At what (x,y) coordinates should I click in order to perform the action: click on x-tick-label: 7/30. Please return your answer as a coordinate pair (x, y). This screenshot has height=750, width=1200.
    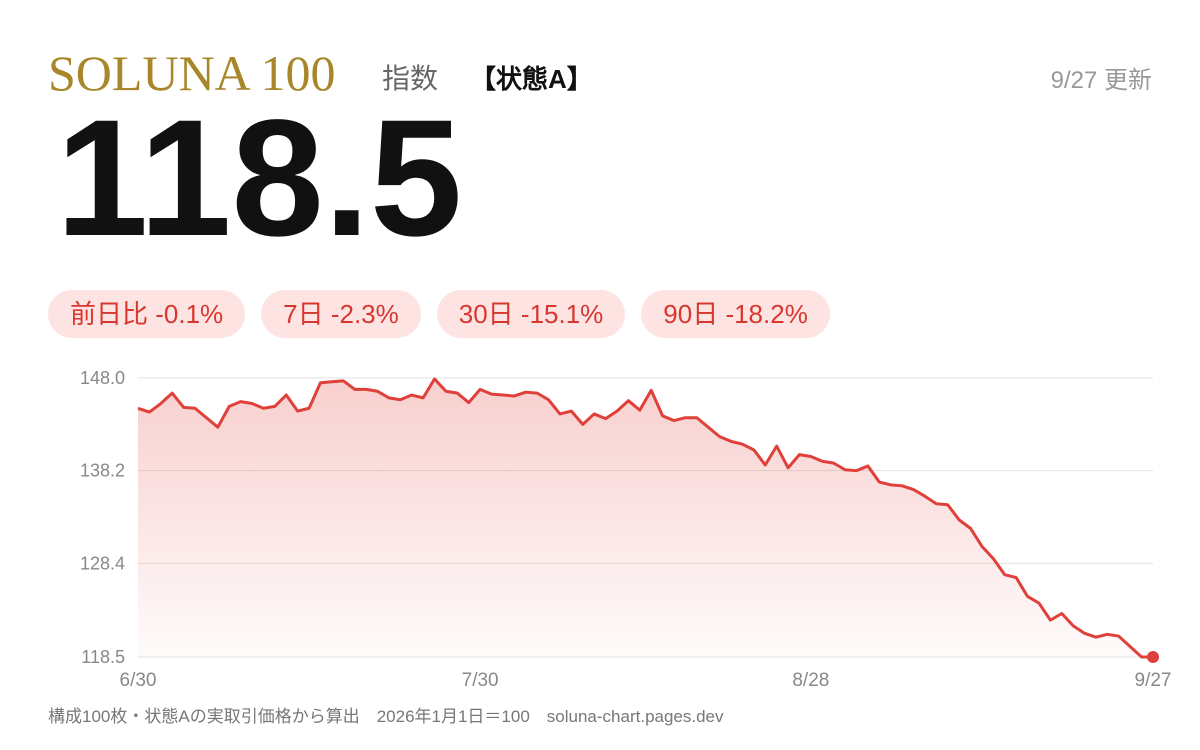
    Looking at the image, I should click on (480, 680).